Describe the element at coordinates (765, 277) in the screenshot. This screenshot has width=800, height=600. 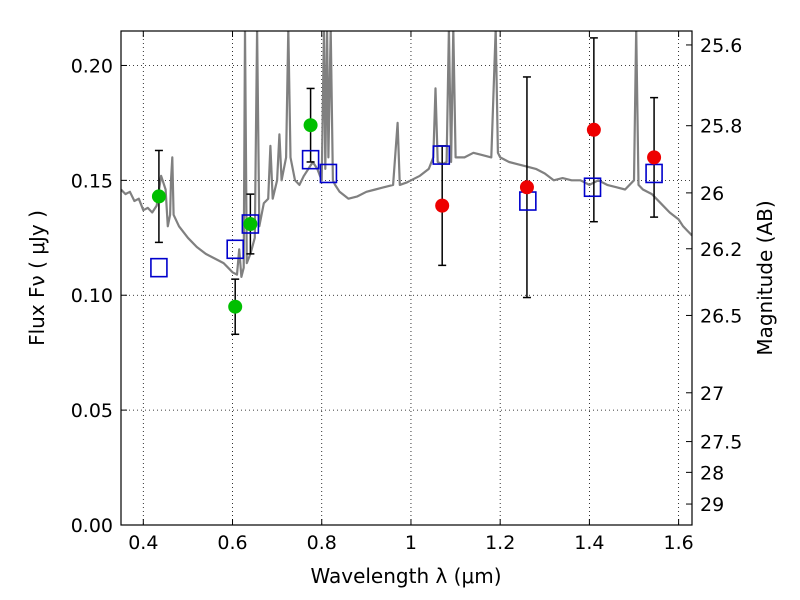
I see `y2-axis-label: Magnitude (AB)` at that location.